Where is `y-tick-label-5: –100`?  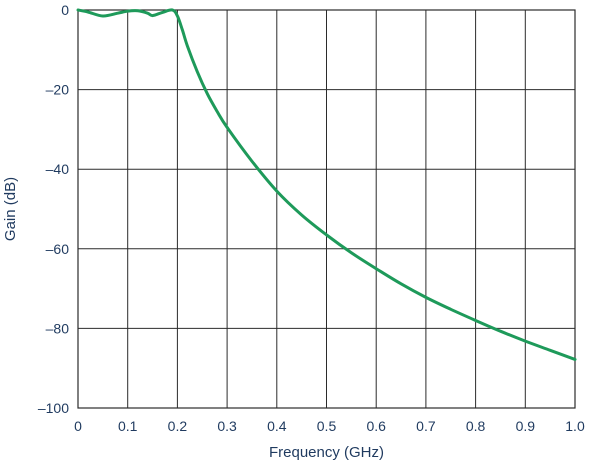 y-tick-label-5: –100 is located at coordinates (53, 408).